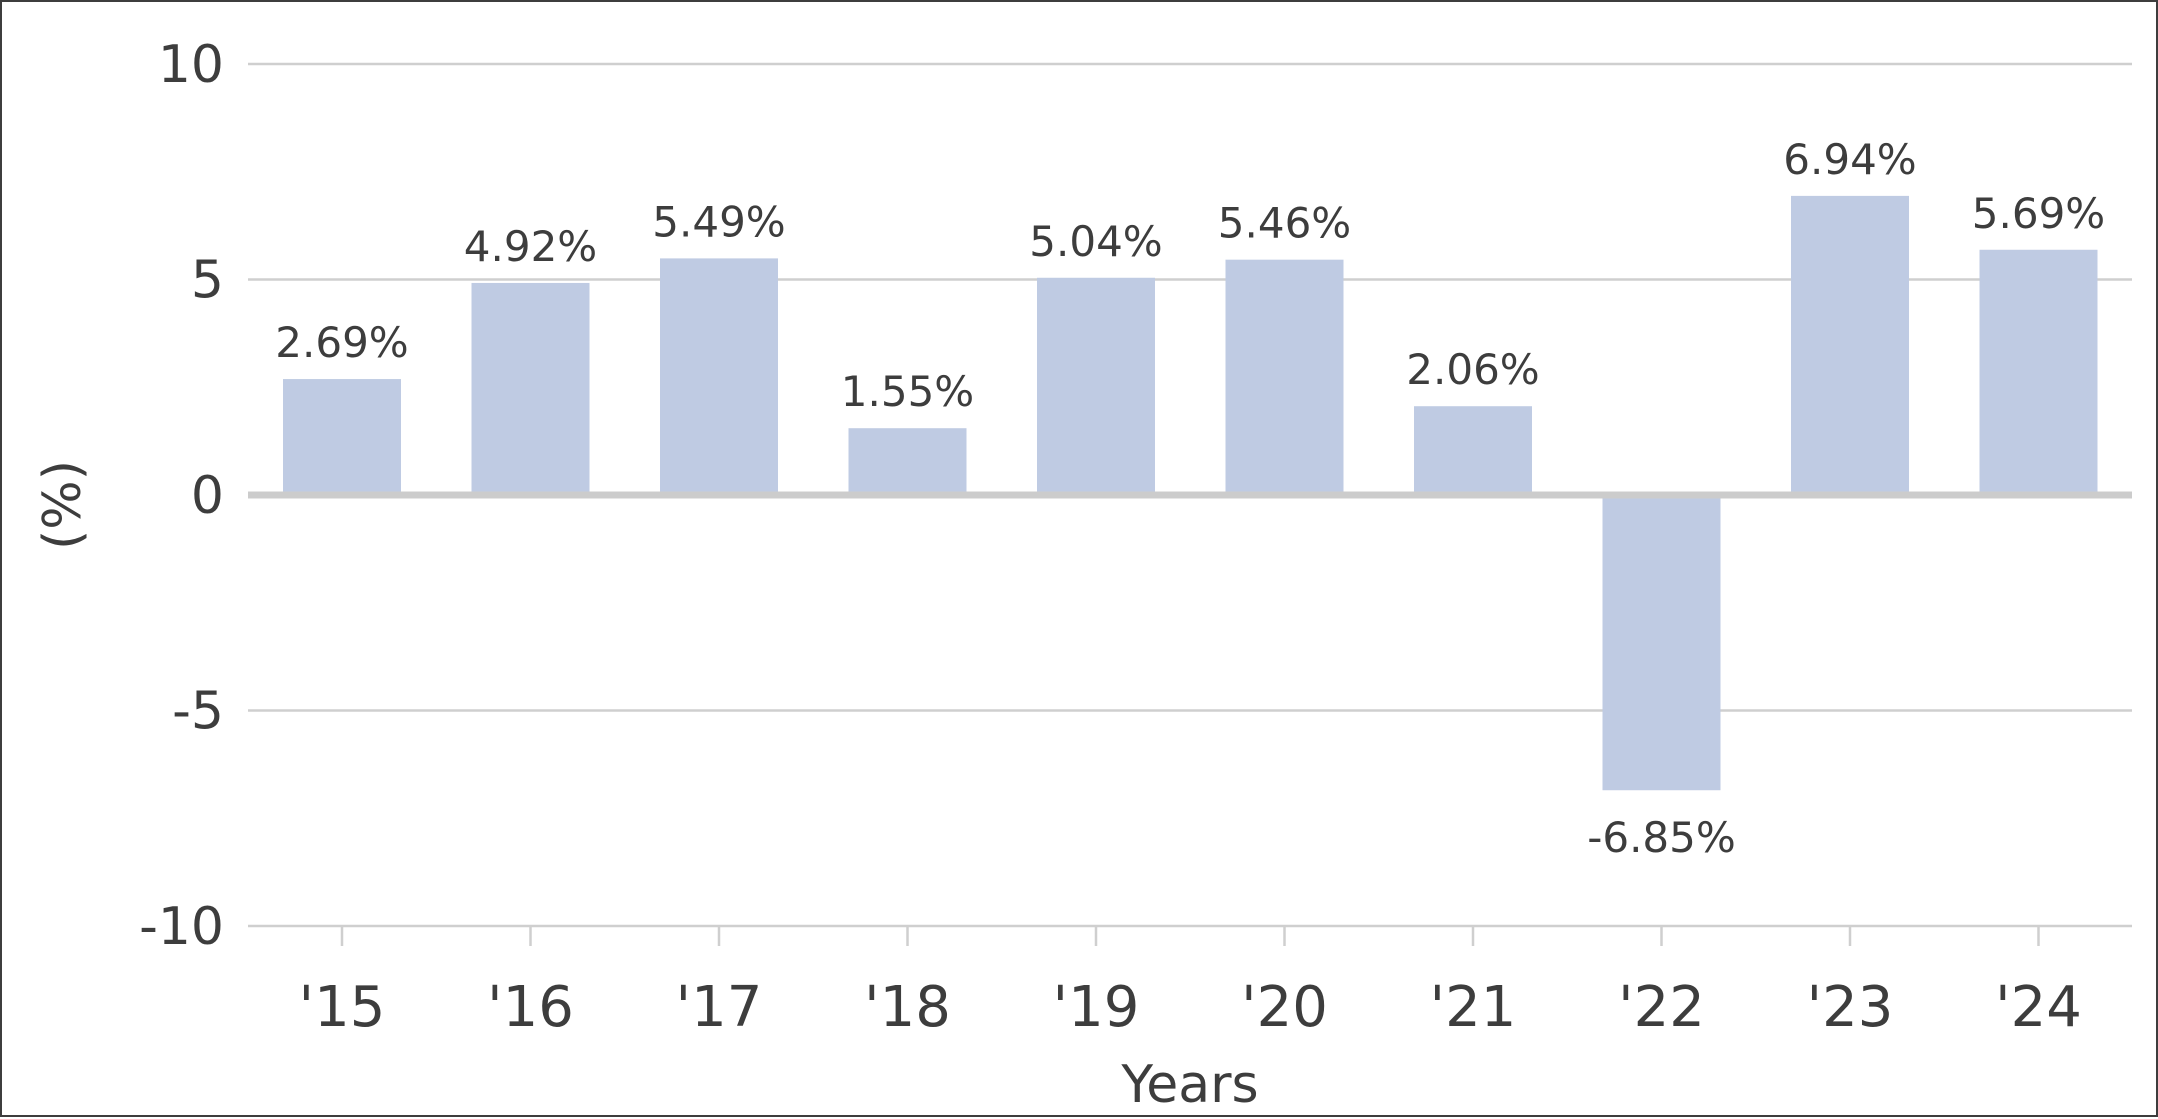  I want to click on x-tick-label: '20, so click(1284, 1007).